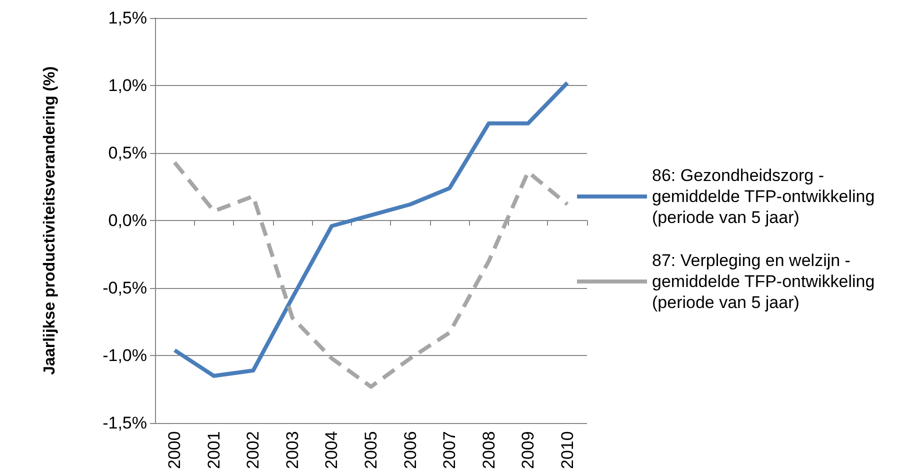 Image resolution: width=897 pixels, height=472 pixels. What do you see at coordinates (124, 288) in the screenshot?
I see `y-tick-label: -0,5%` at bounding box center [124, 288].